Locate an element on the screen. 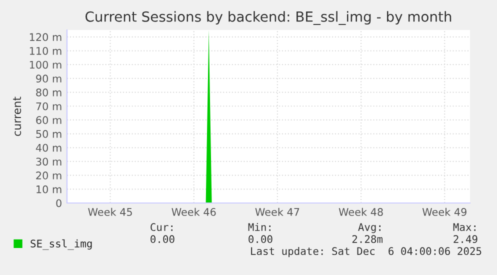 Image resolution: width=497 pixels, height=275 pixels. y-tick-label: 10 m is located at coordinates (49, 189).